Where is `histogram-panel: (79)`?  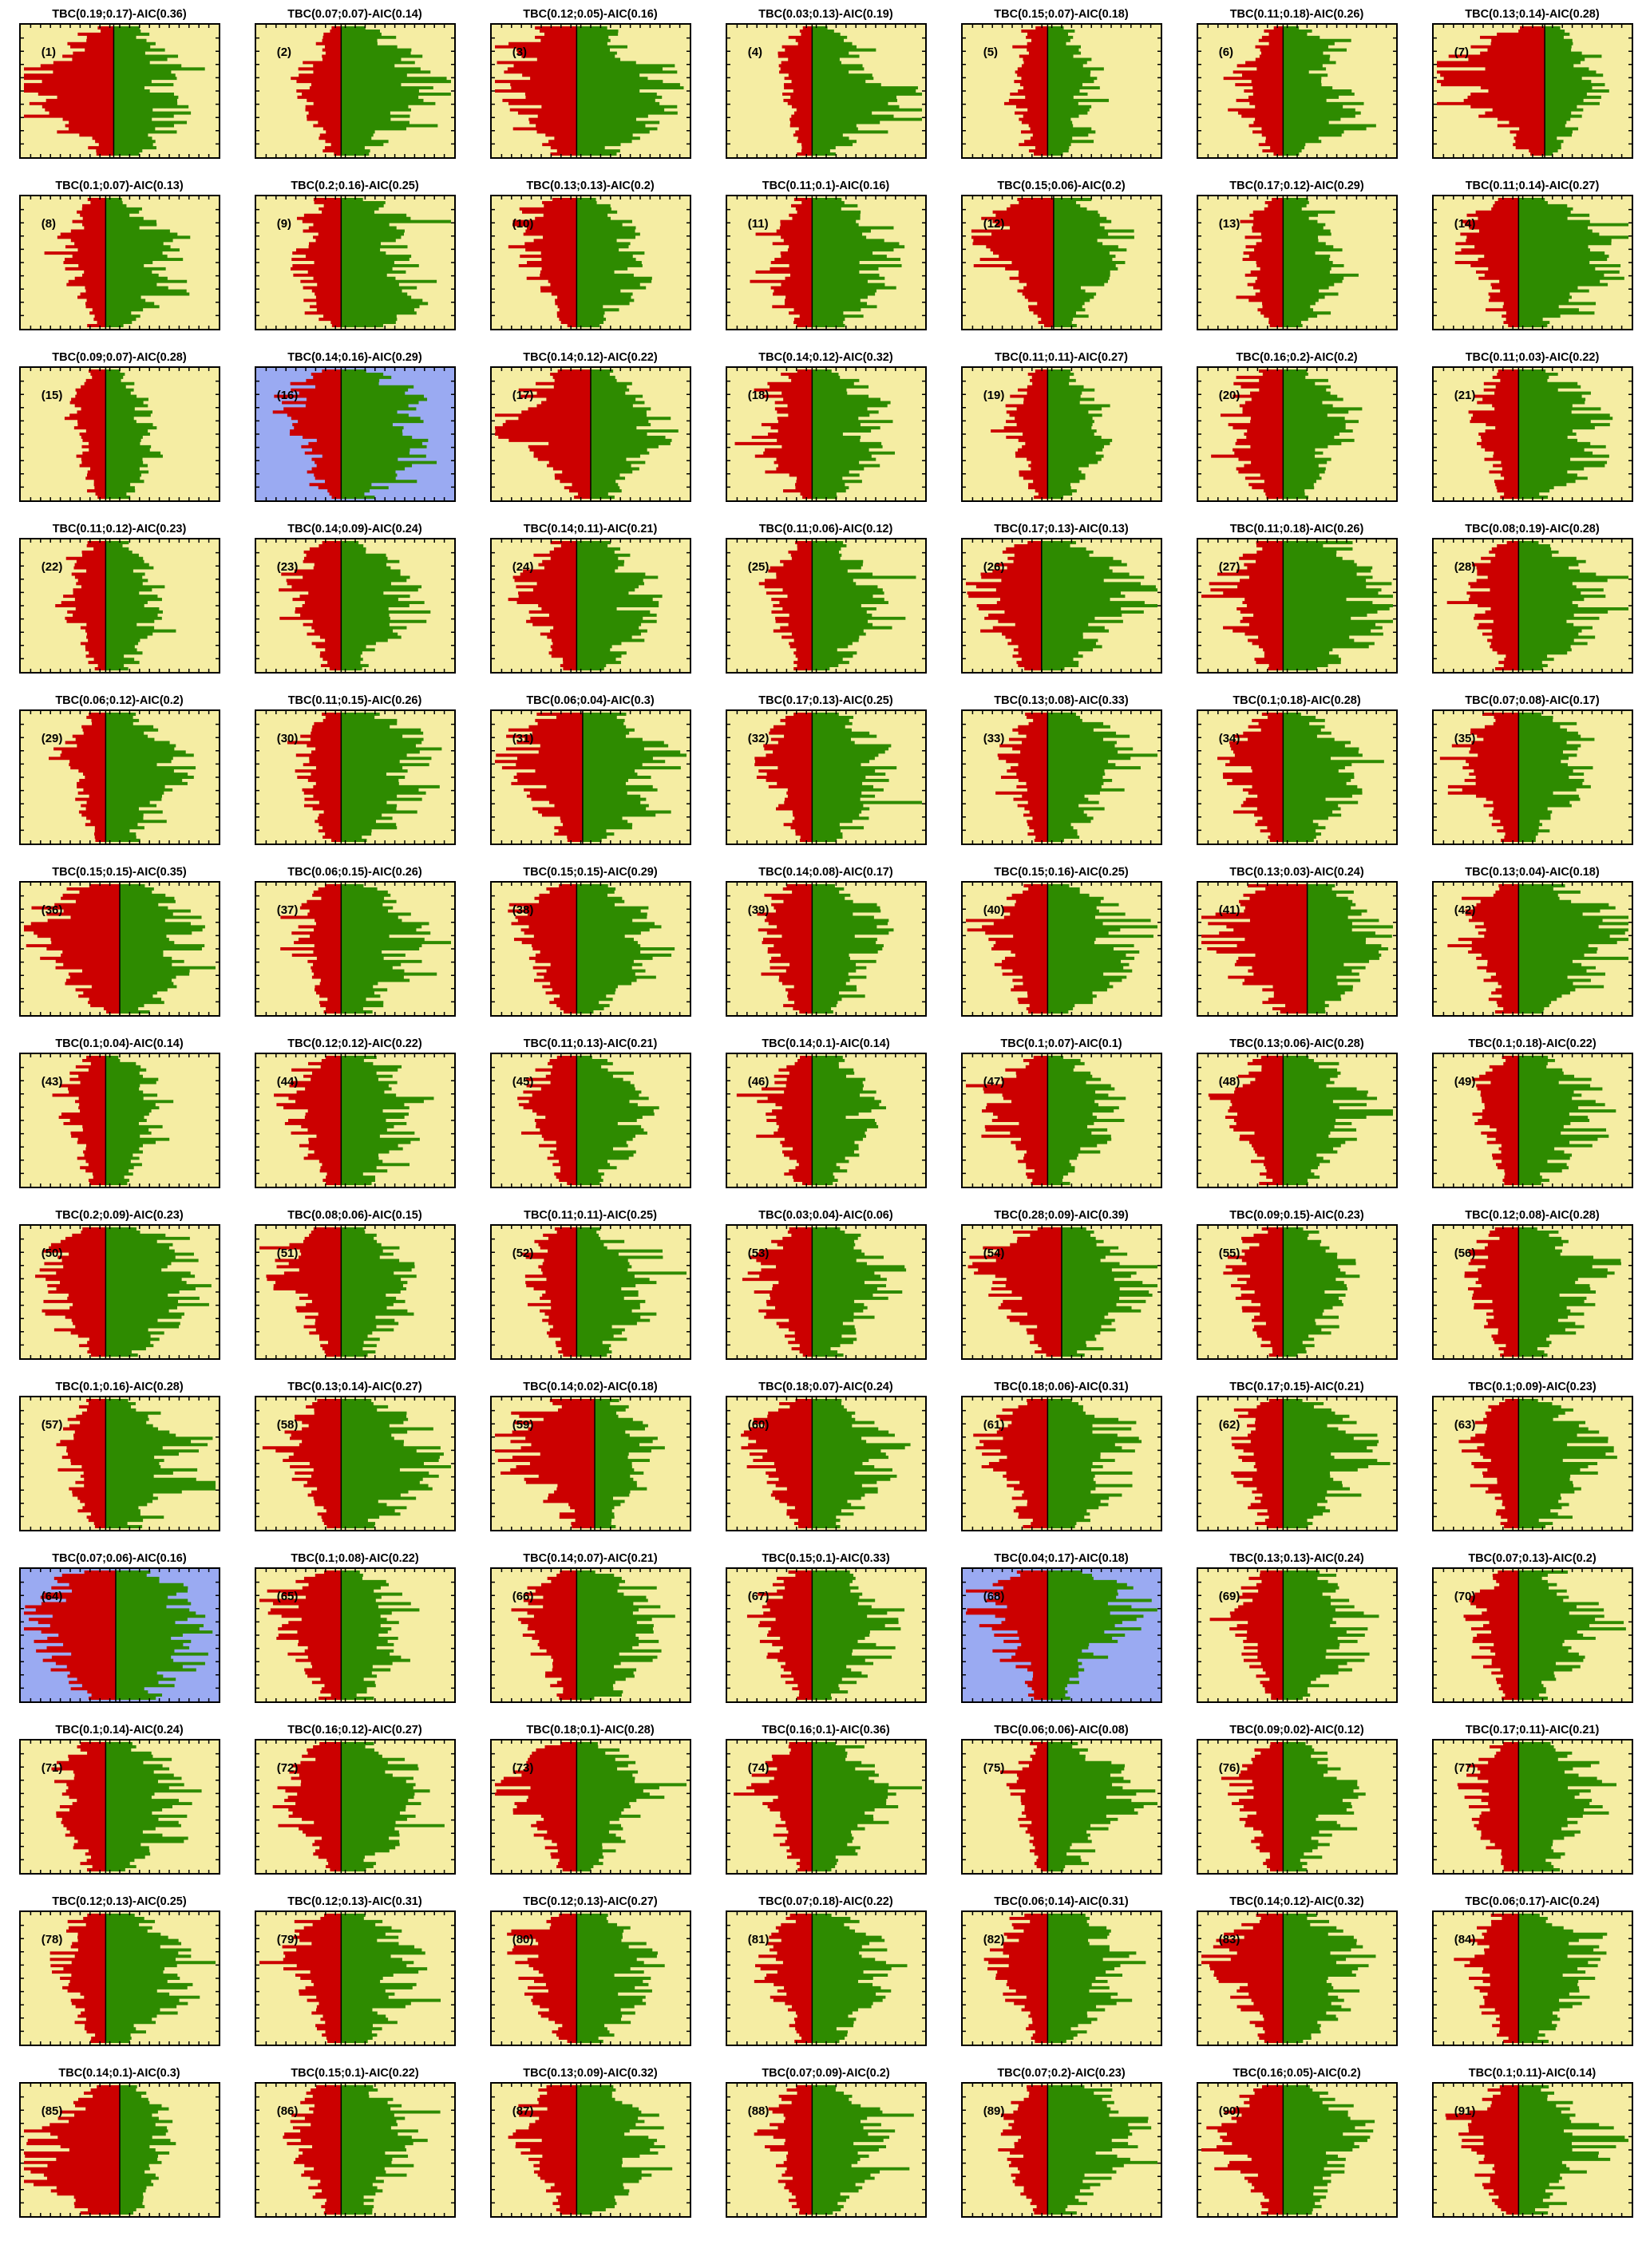
histogram-panel: (79) is located at coordinates (355, 1978).